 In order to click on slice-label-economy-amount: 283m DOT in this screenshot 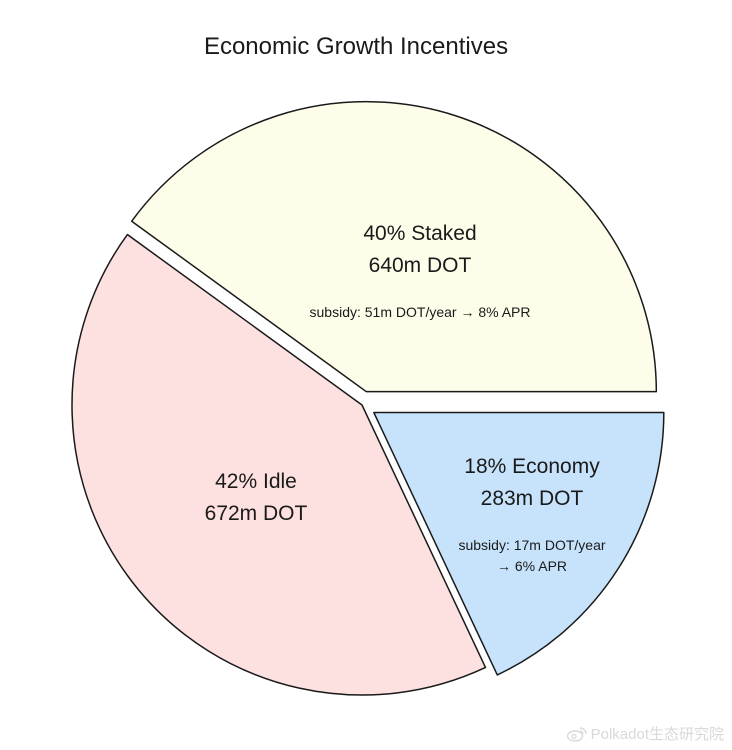, I will do `click(532, 498)`.